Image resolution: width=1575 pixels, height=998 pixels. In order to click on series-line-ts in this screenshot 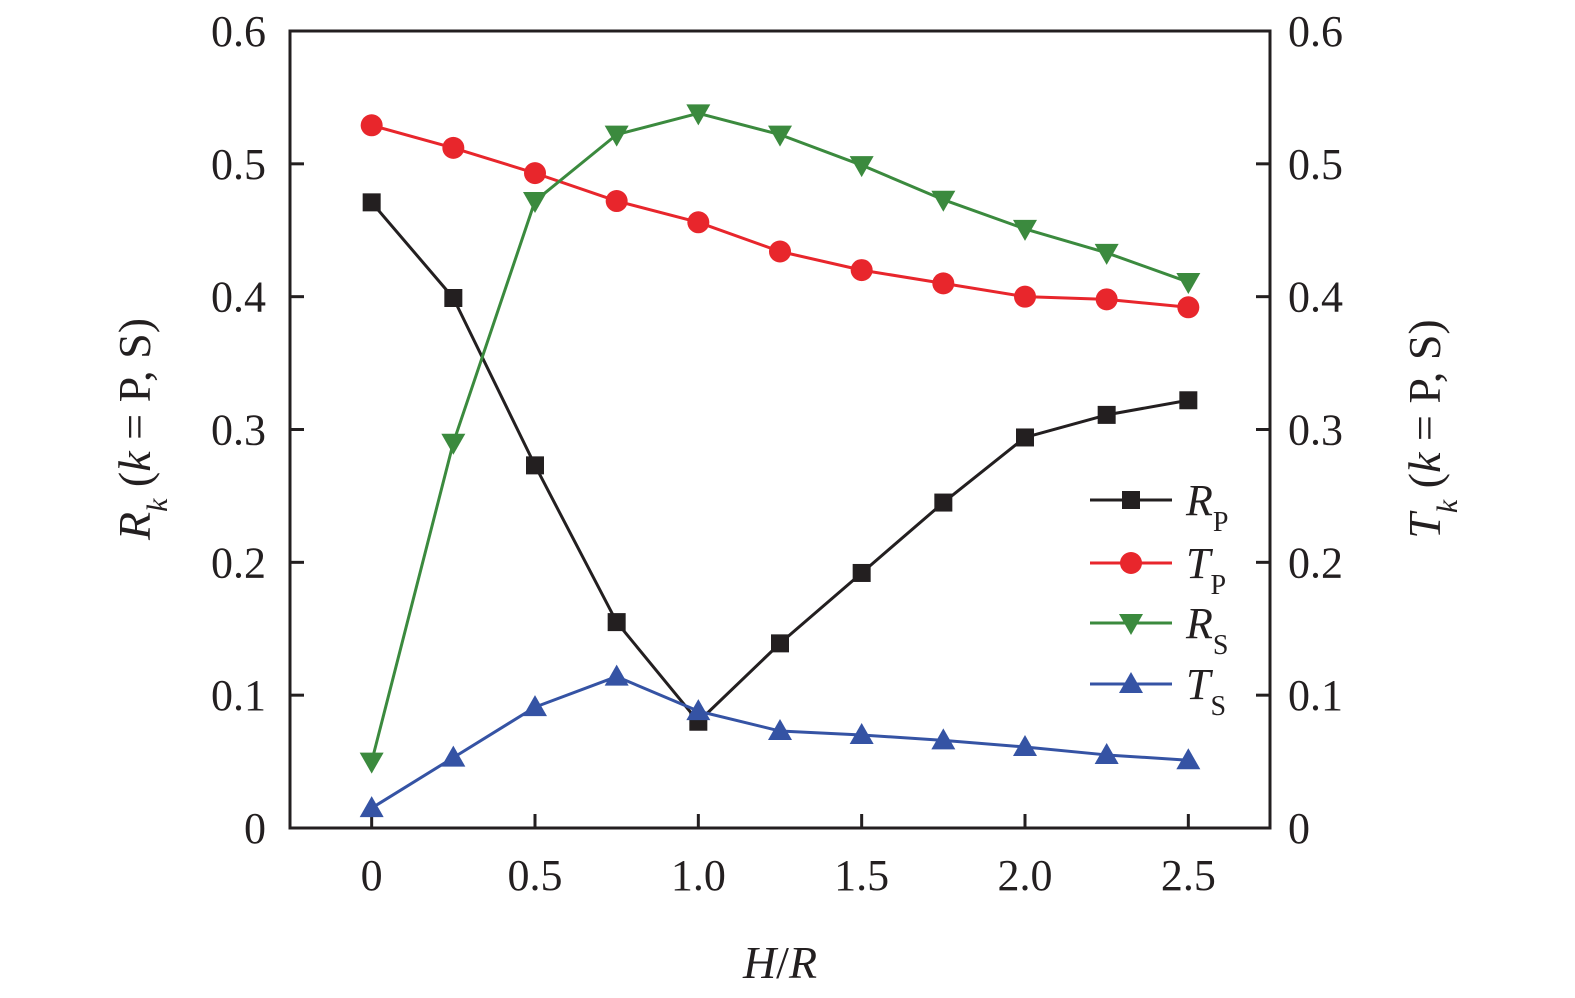, I will do `click(779, 742)`.